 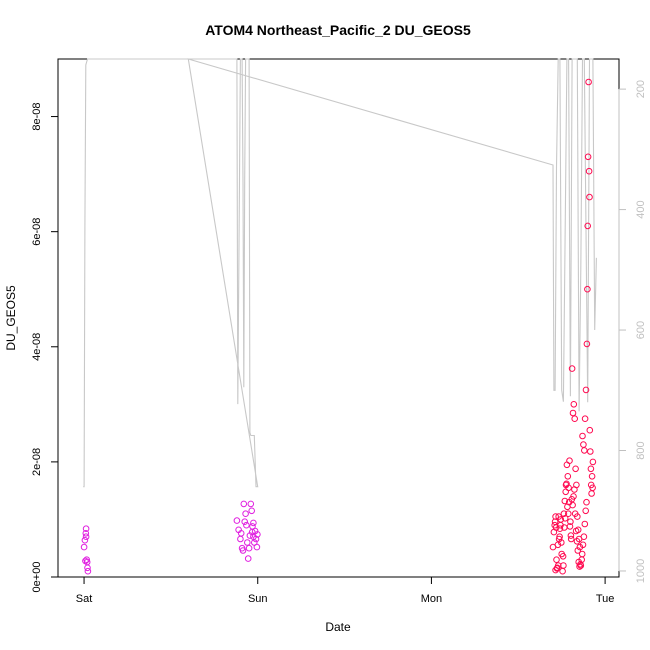 What do you see at coordinates (84, 599) in the screenshot?
I see `x-tick-label: Sat` at bounding box center [84, 599].